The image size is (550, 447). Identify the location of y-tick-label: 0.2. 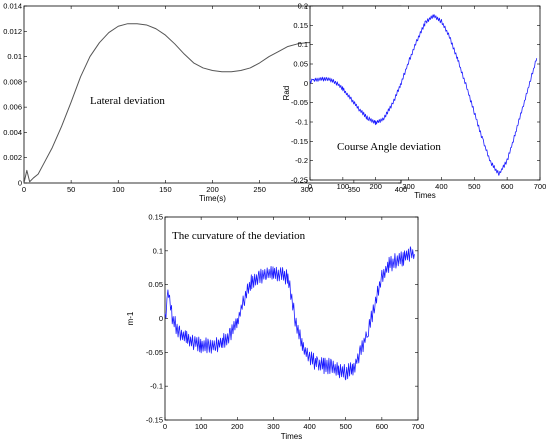
(303, 6).